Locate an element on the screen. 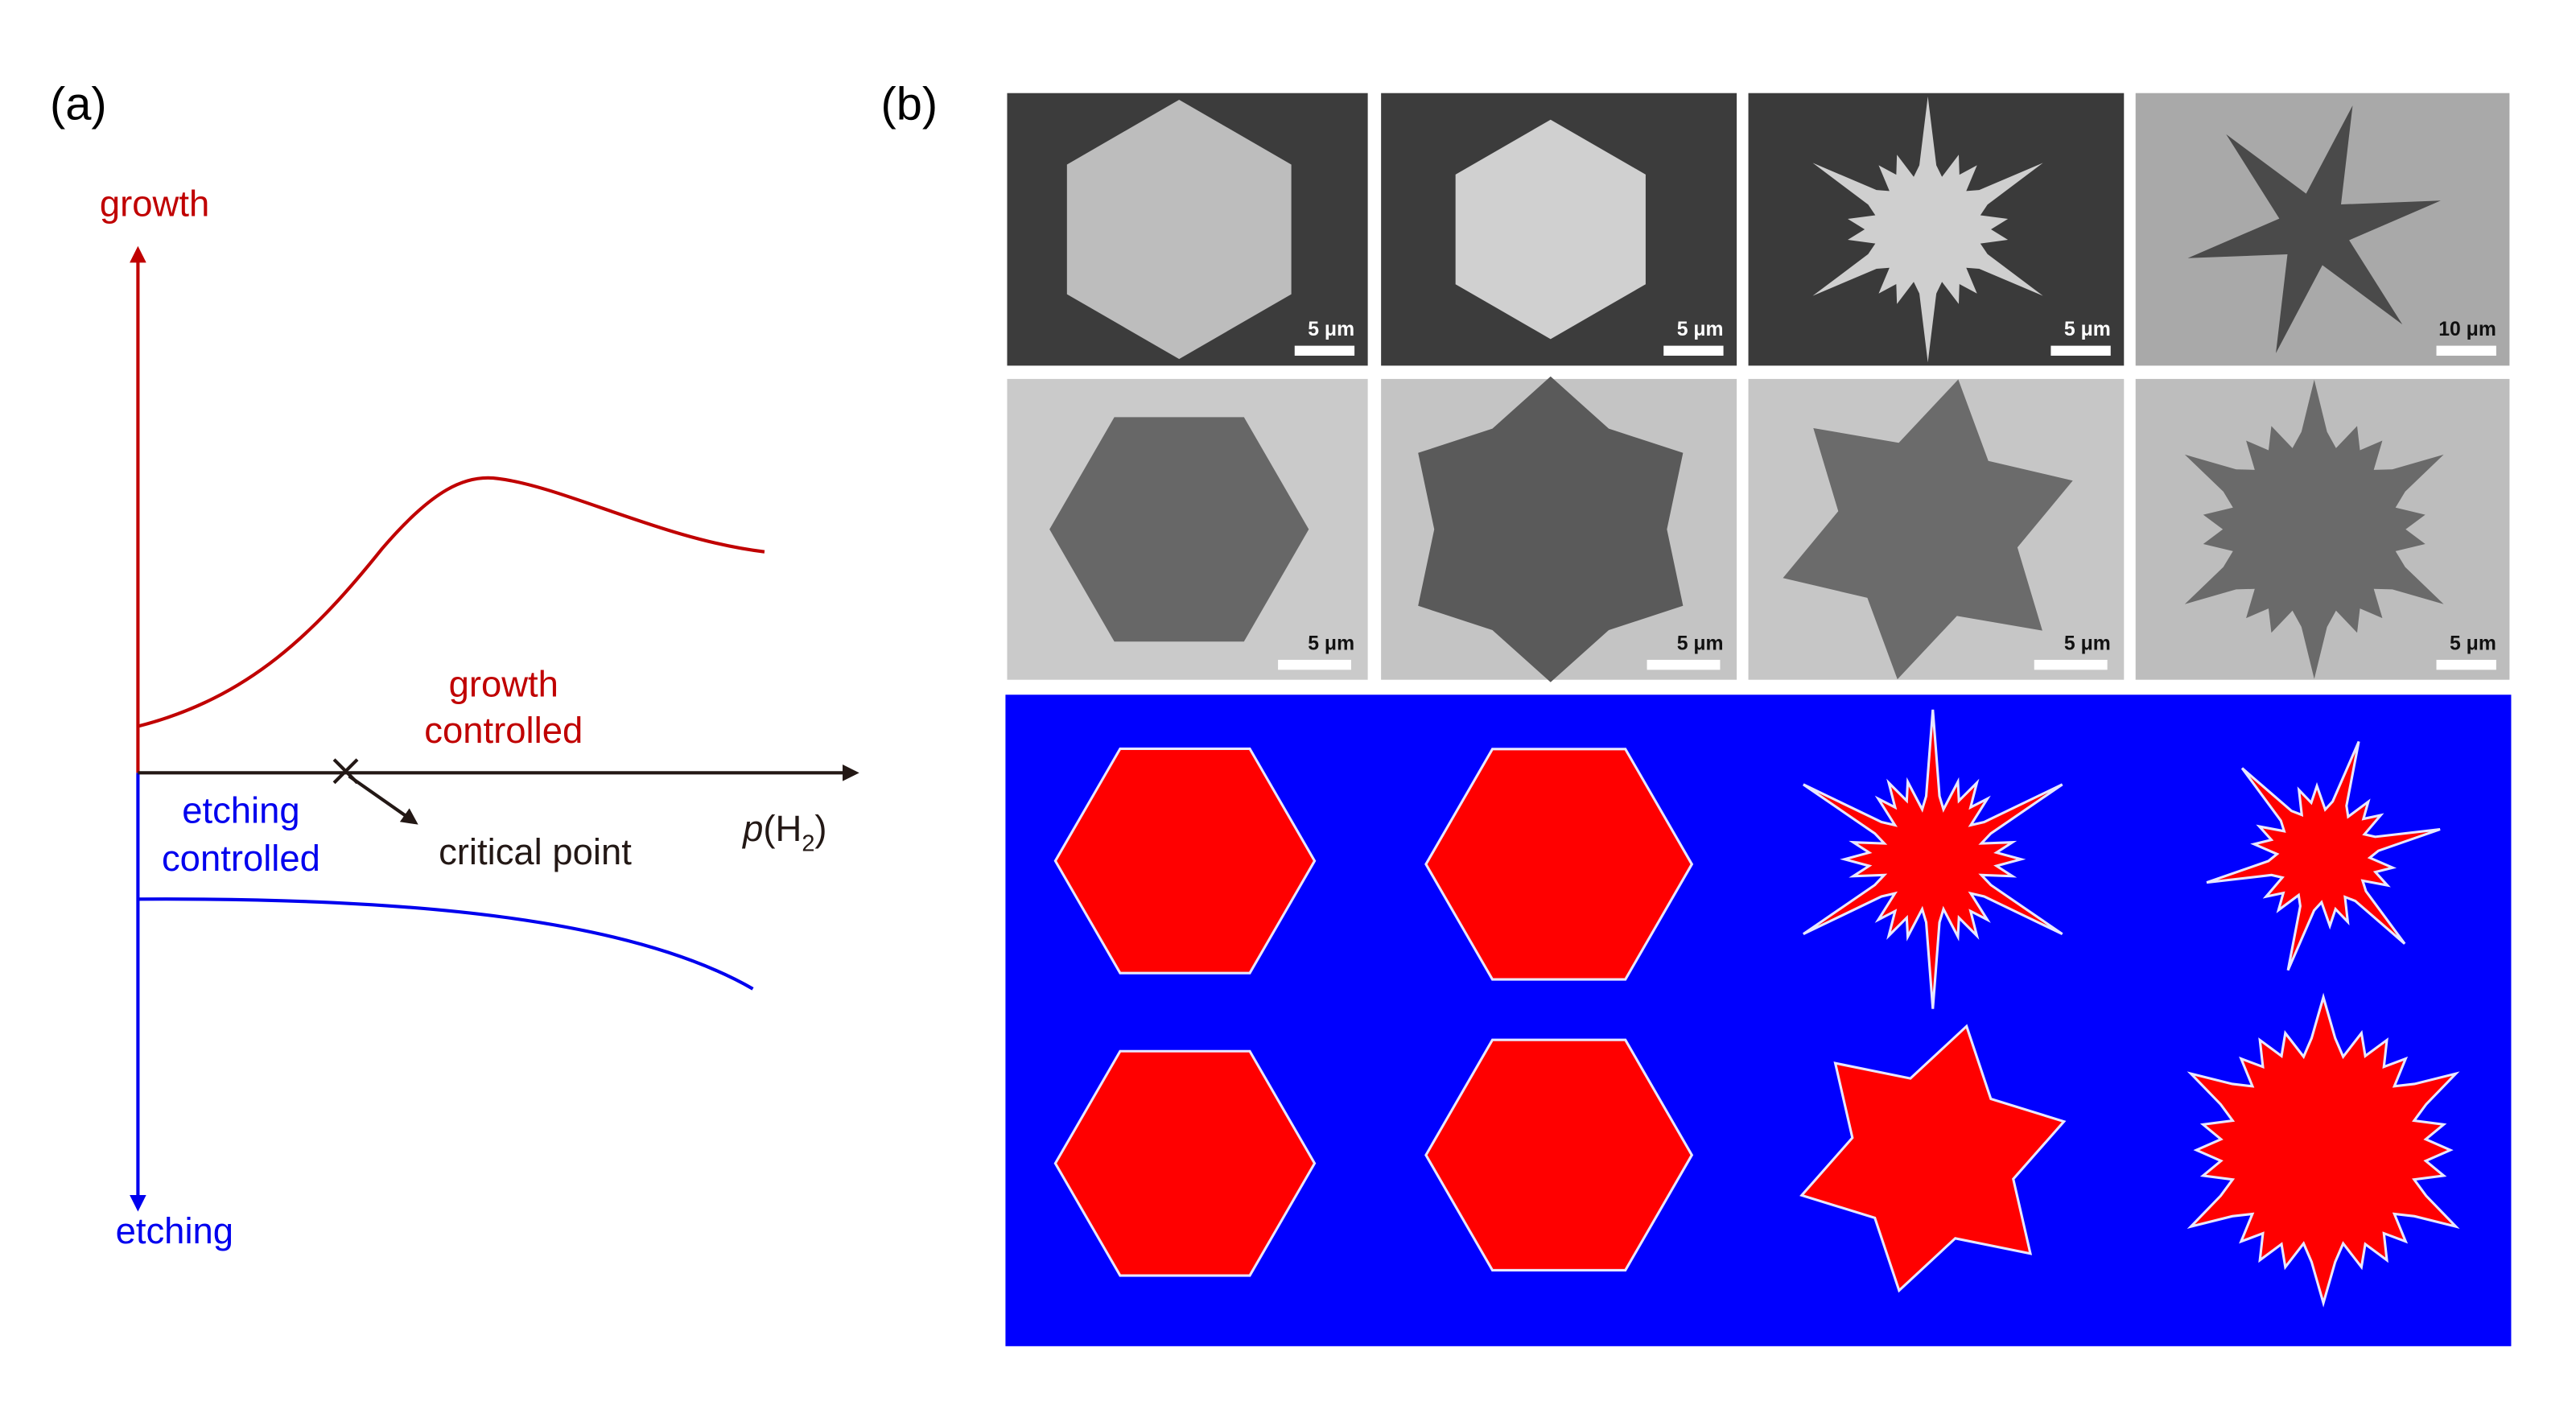 This screenshot has width=2576, height=1426. x-axis-label: p(H2) is located at coordinates (783, 832).